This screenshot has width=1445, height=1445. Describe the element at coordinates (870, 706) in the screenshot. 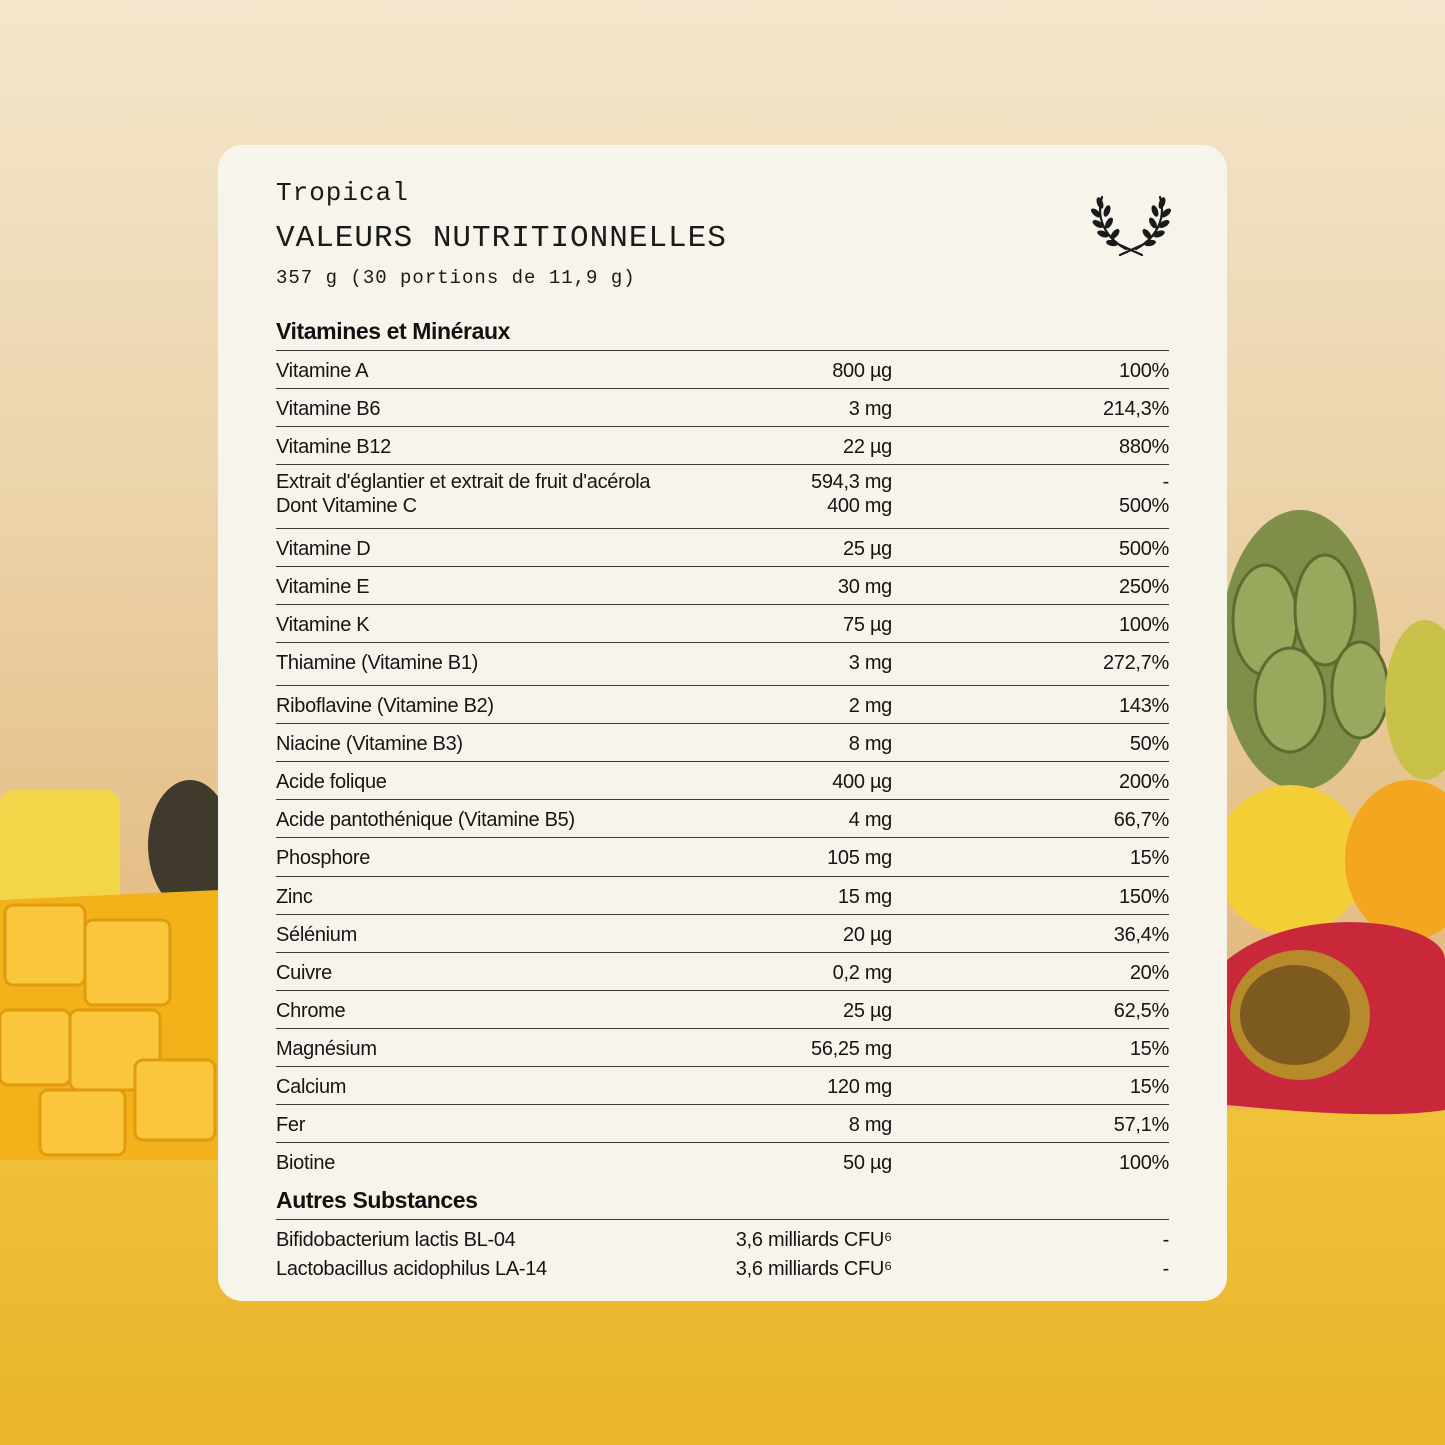

I see `nutrient-amount: 2 mg` at that location.